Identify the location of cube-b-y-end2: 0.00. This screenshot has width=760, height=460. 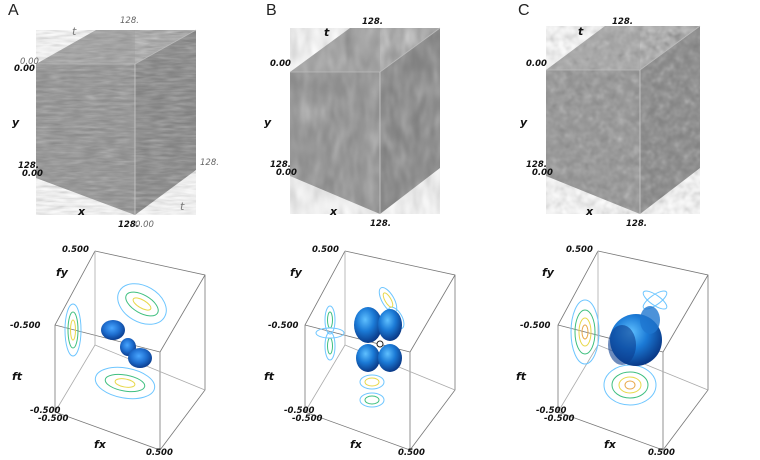
(286, 173).